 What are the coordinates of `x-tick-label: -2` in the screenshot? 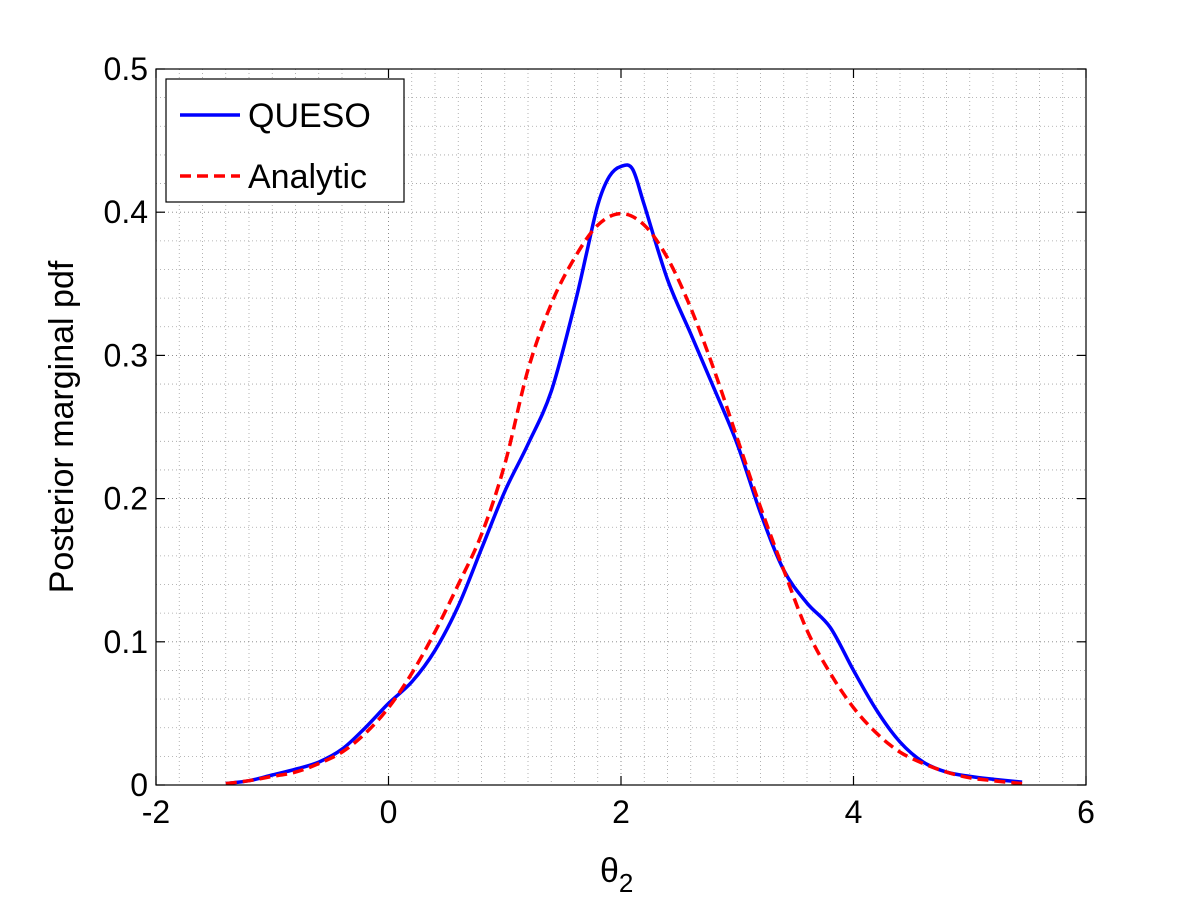 It's located at (156, 812).